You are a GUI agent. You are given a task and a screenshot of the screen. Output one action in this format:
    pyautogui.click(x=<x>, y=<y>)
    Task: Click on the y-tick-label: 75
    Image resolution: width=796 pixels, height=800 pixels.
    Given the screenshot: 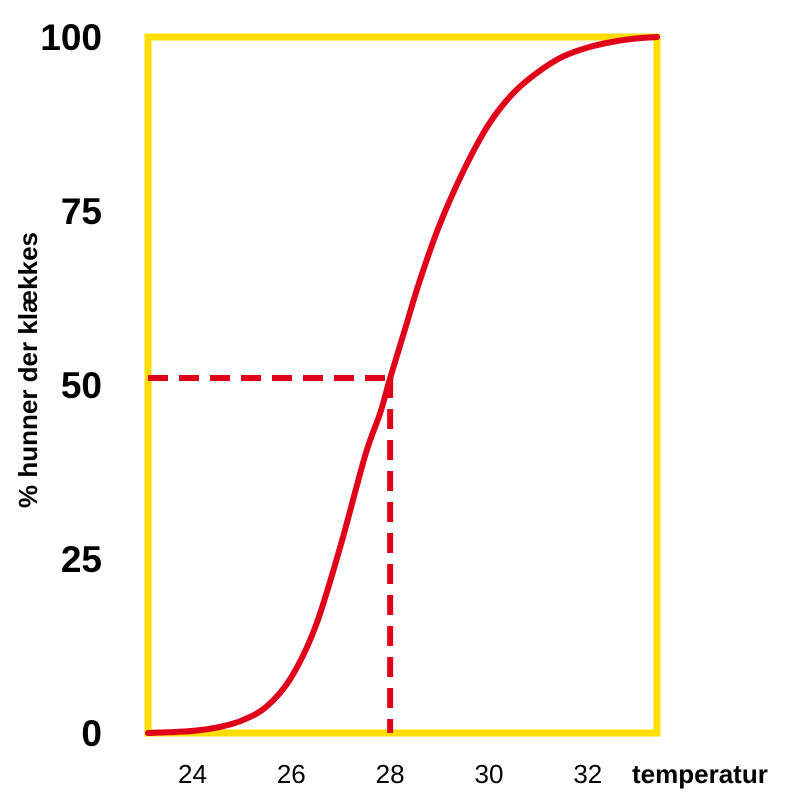 What is the action you would take?
    pyautogui.click(x=81, y=211)
    